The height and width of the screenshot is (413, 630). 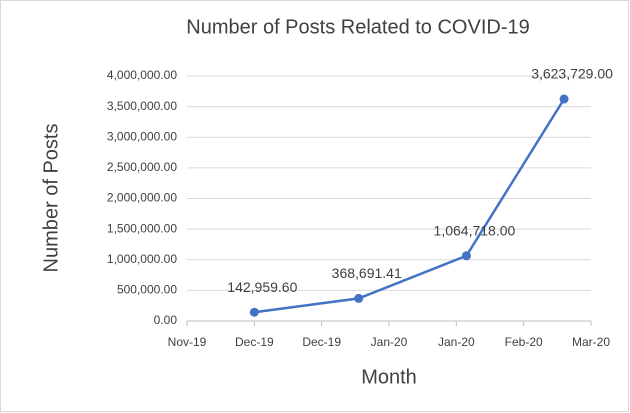 I want to click on x-tick-label: Nov-19, so click(x=187, y=342).